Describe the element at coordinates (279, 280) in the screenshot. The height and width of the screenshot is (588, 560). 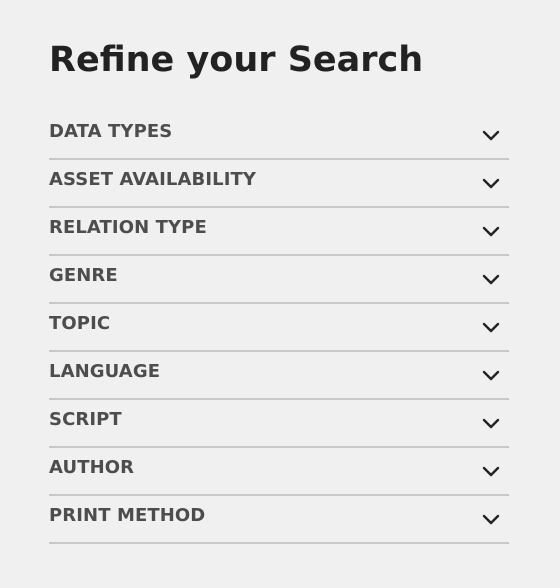
I see `facet-genre: GENRE` at that location.